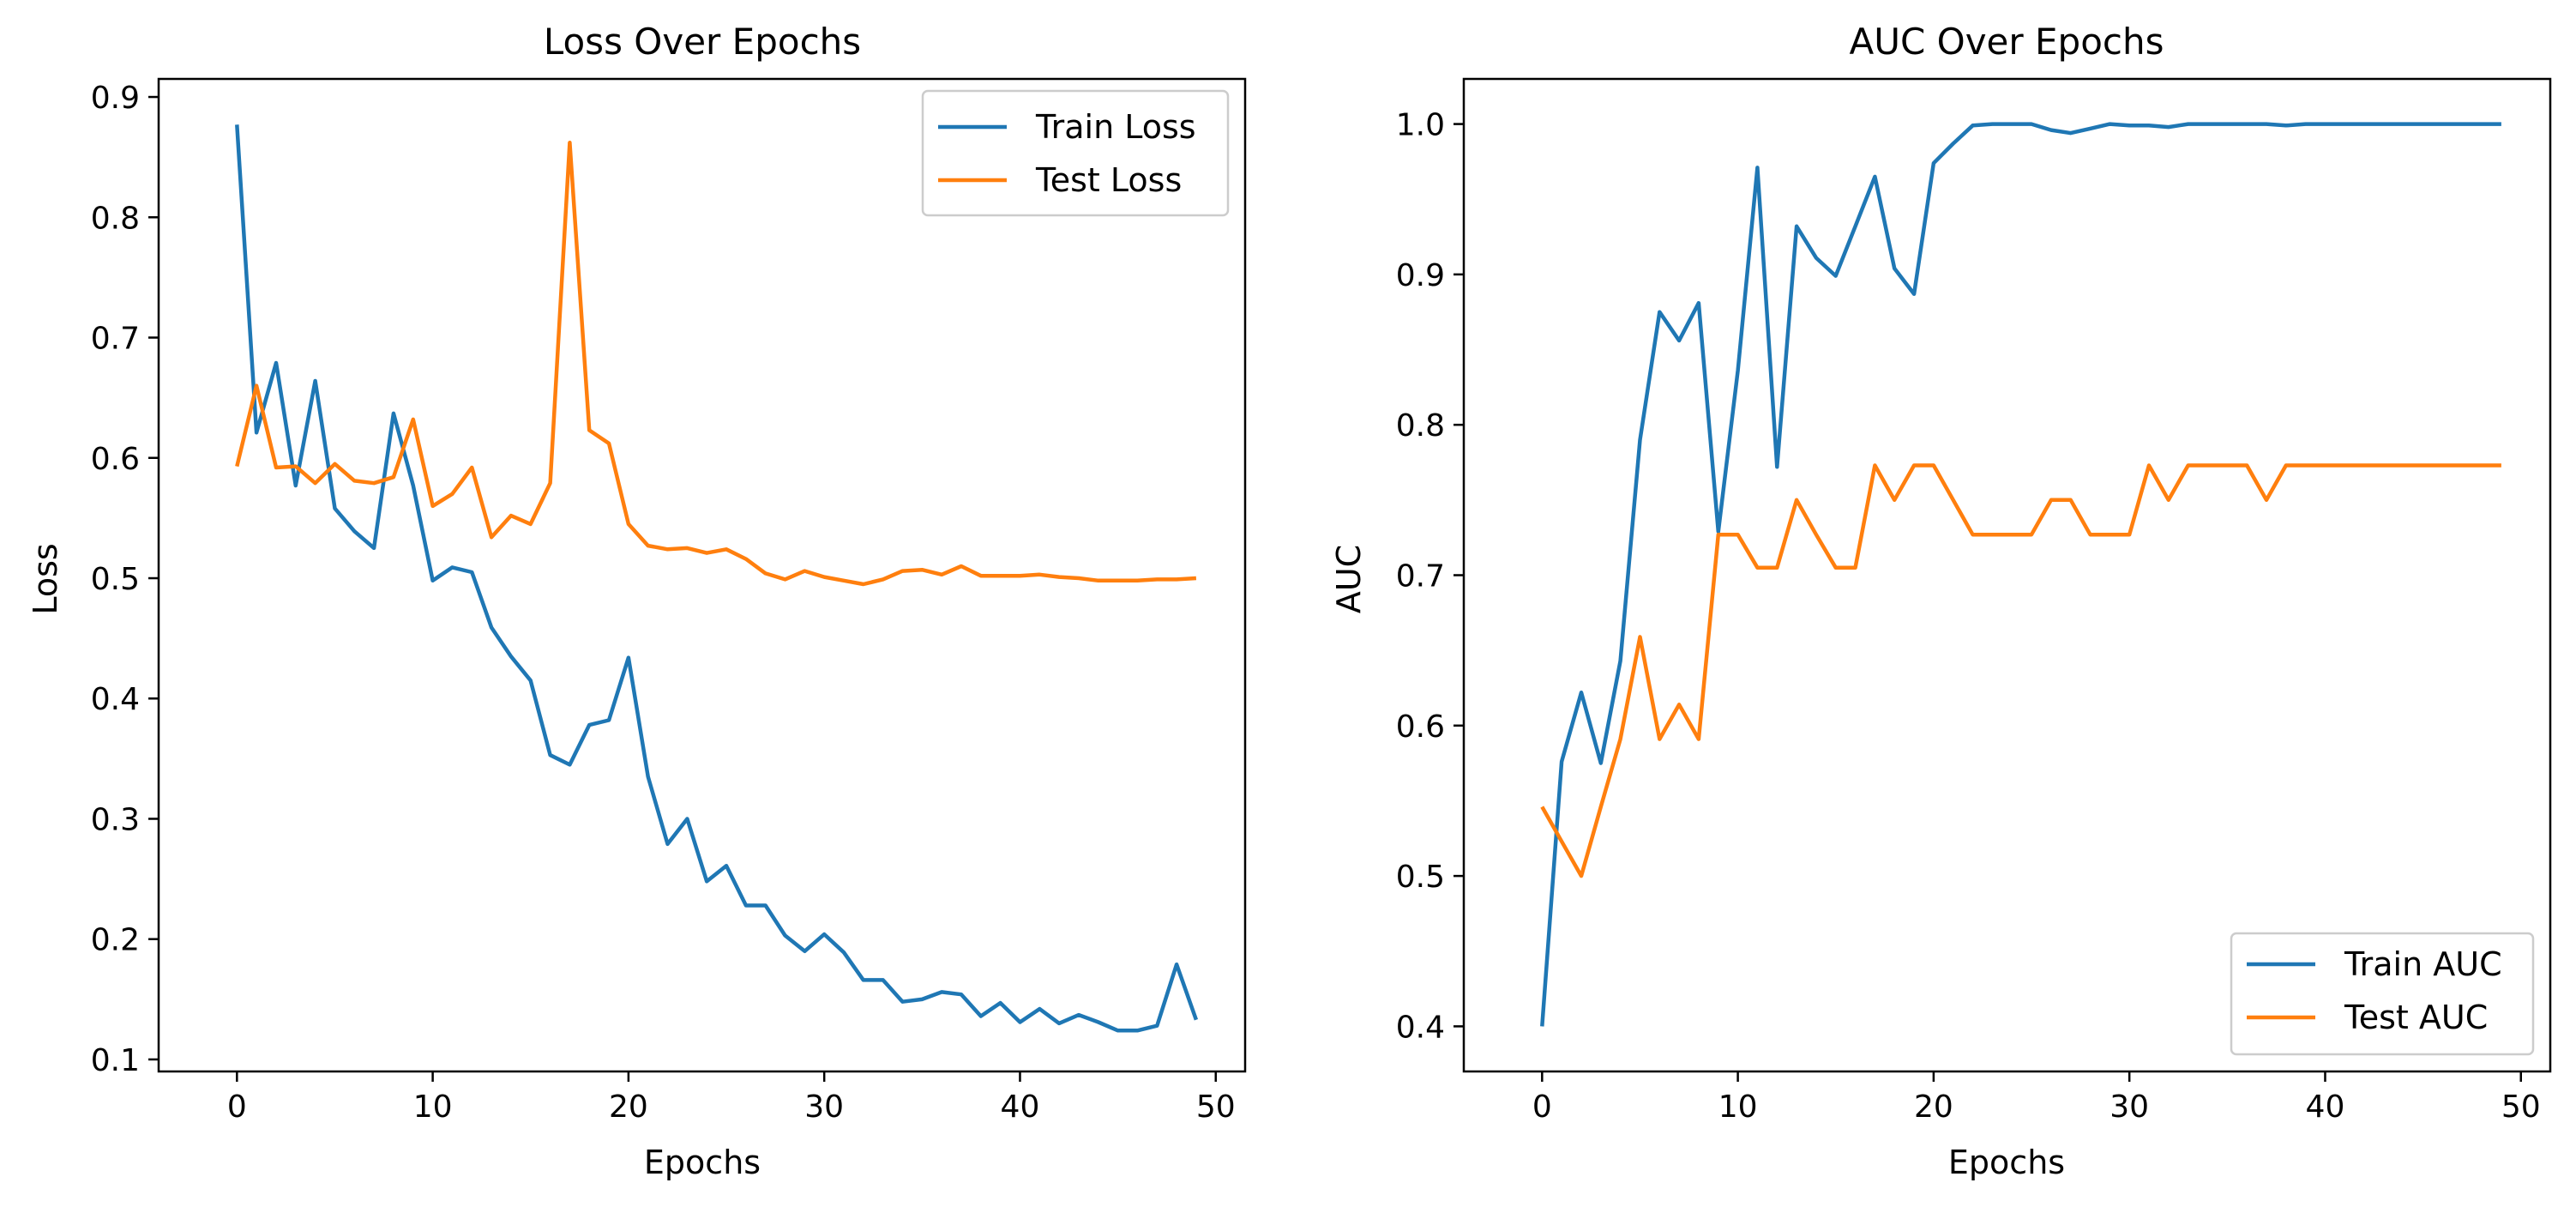 The image size is (2576, 1207). I want to click on legend-box, so click(1075, 153).